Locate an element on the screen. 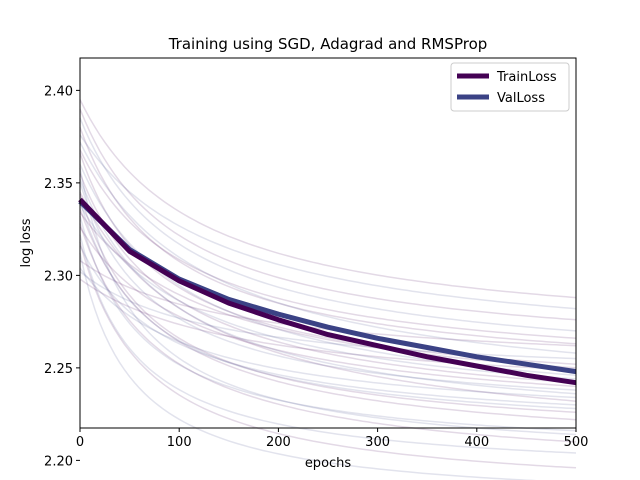  y-axis-label: log loss is located at coordinates (26, 242).